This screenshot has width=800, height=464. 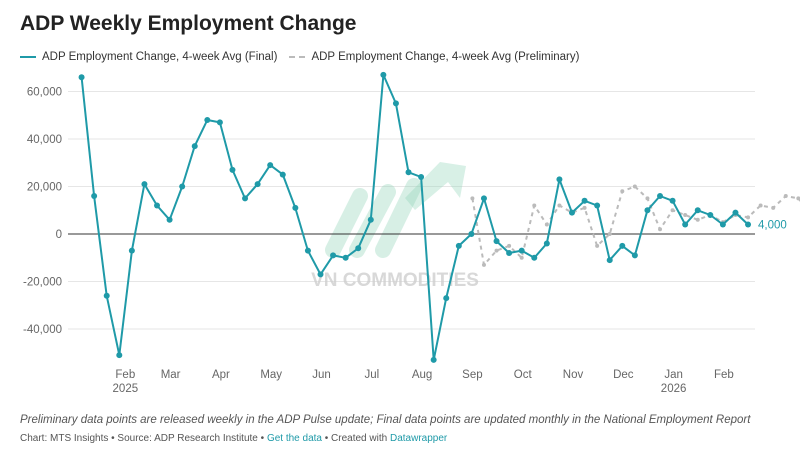 What do you see at coordinates (42, 283) in the screenshot?
I see `y-tick-label: -20,000` at bounding box center [42, 283].